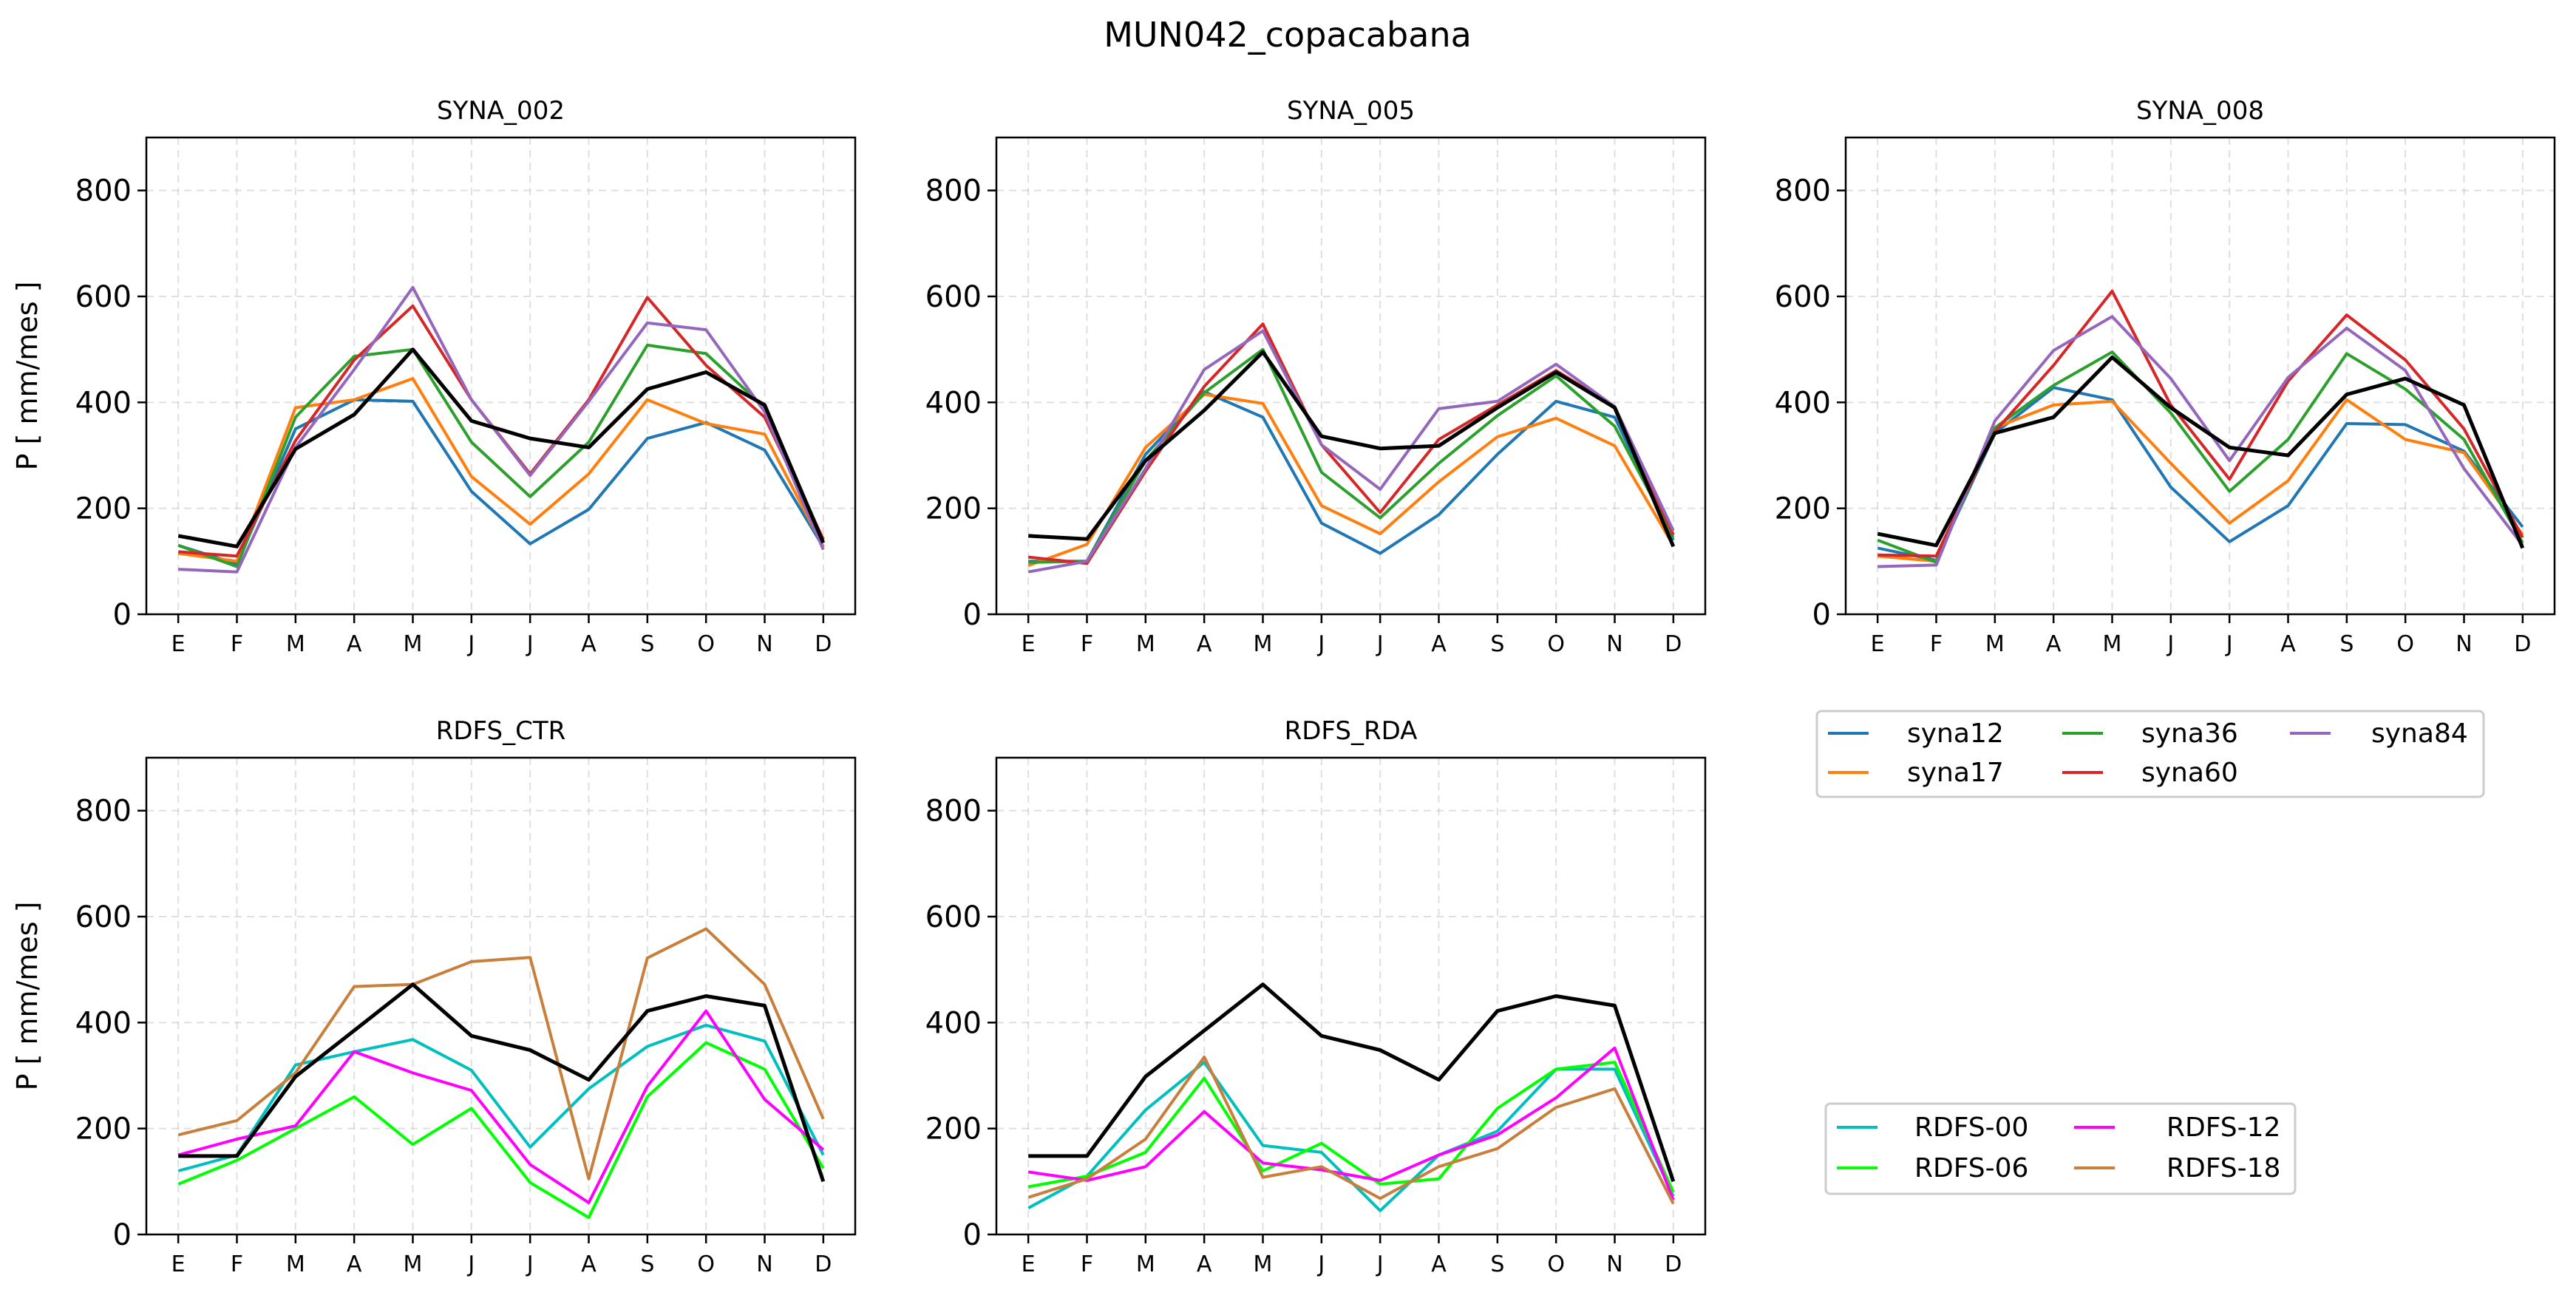  I want to click on series-line-syna12, so click(501, 481).